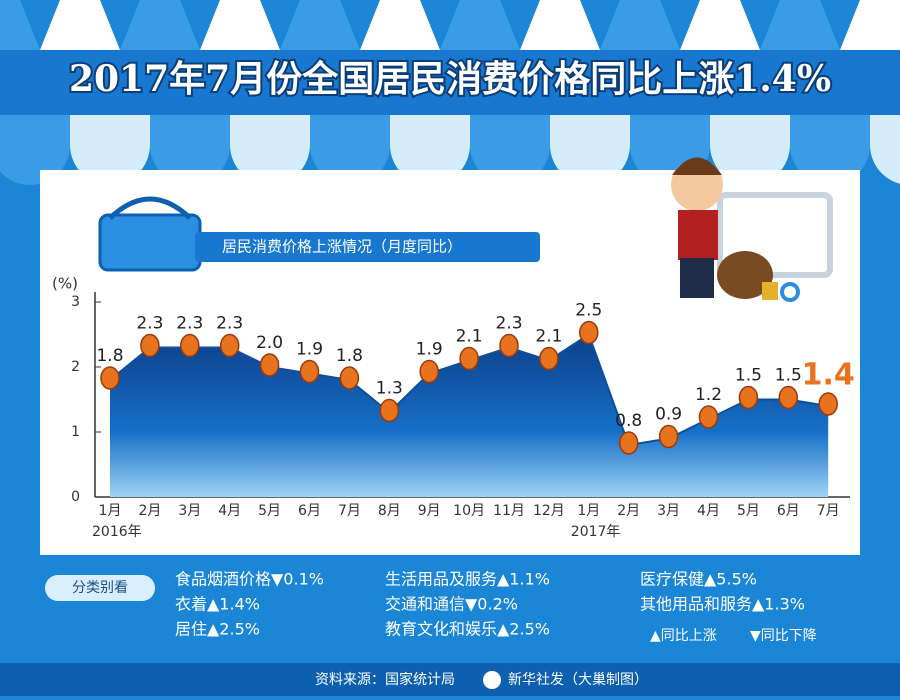 This screenshot has height=700, width=900. What do you see at coordinates (708, 395) in the screenshot?
I see `value-label: 1.2` at bounding box center [708, 395].